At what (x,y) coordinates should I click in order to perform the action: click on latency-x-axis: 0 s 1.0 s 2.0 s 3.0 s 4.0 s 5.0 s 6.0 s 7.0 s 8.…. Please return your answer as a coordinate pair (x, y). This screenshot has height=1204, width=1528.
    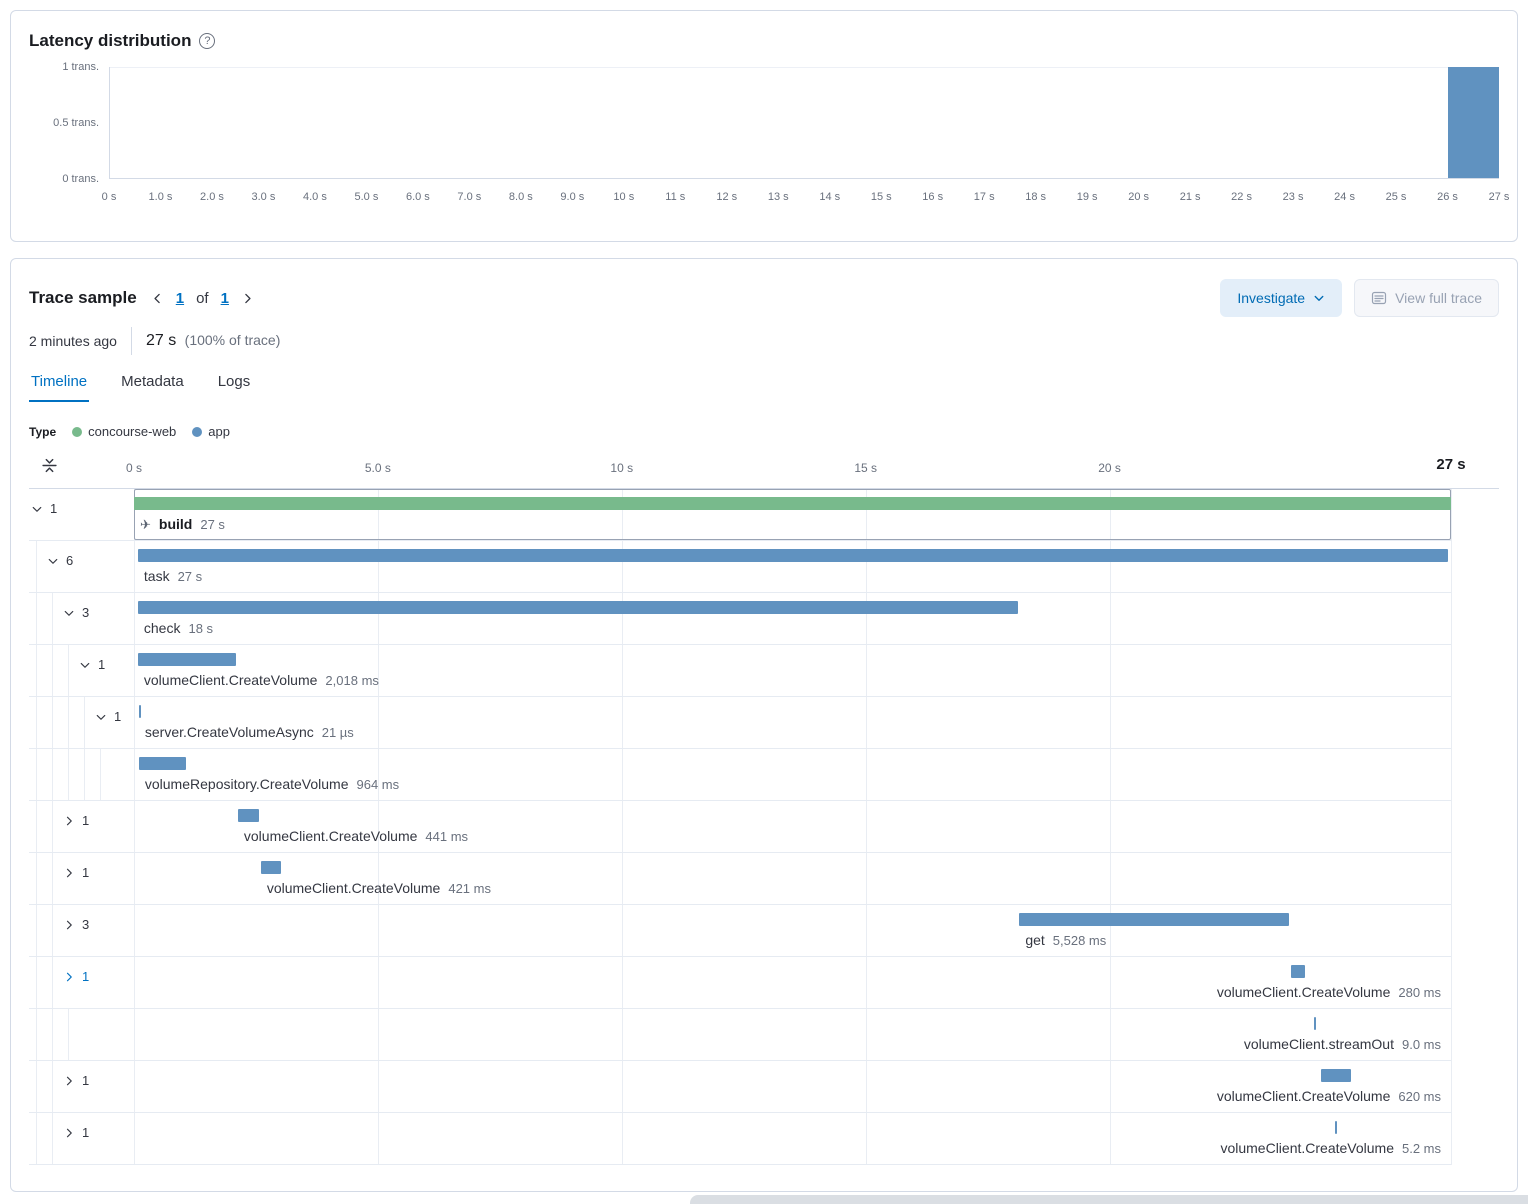
    Looking at the image, I should click on (806, 203).